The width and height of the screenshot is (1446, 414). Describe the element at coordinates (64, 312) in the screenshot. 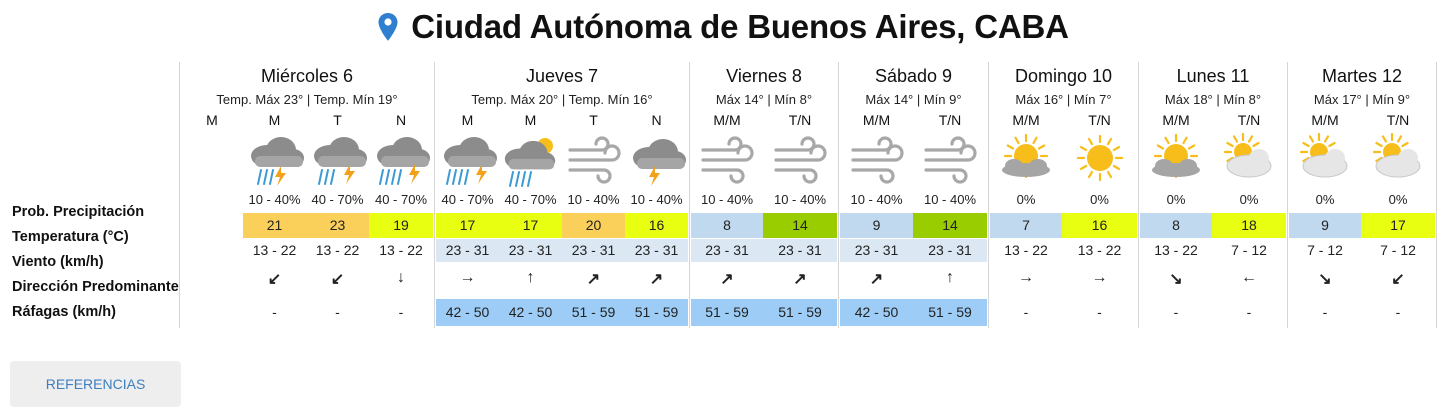

I see `label-gusts: Ráfagas (km/h)` at that location.